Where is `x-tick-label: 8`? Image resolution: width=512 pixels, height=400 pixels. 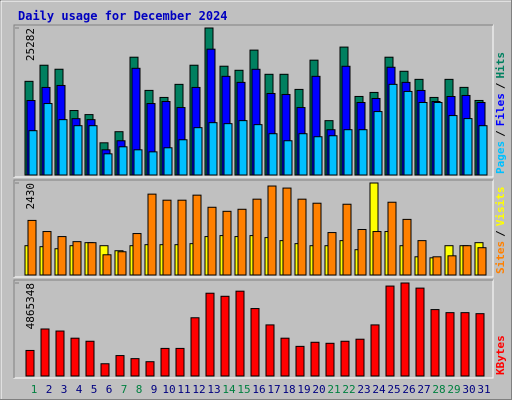 x-tick-label: 8 is located at coordinates (139, 389).